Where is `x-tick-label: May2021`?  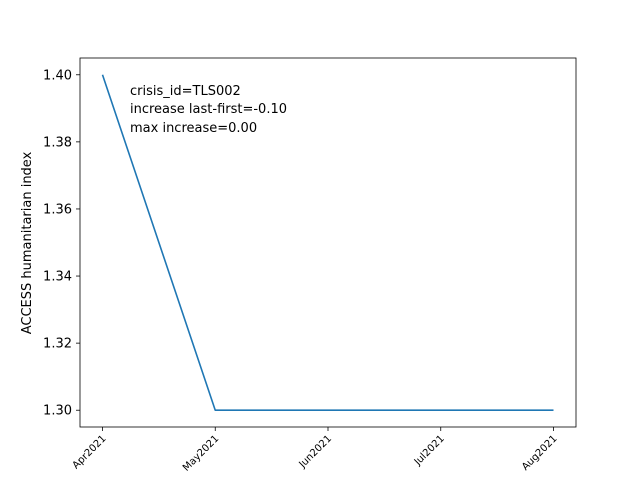 x-tick-label: May2021 is located at coordinates (201, 453).